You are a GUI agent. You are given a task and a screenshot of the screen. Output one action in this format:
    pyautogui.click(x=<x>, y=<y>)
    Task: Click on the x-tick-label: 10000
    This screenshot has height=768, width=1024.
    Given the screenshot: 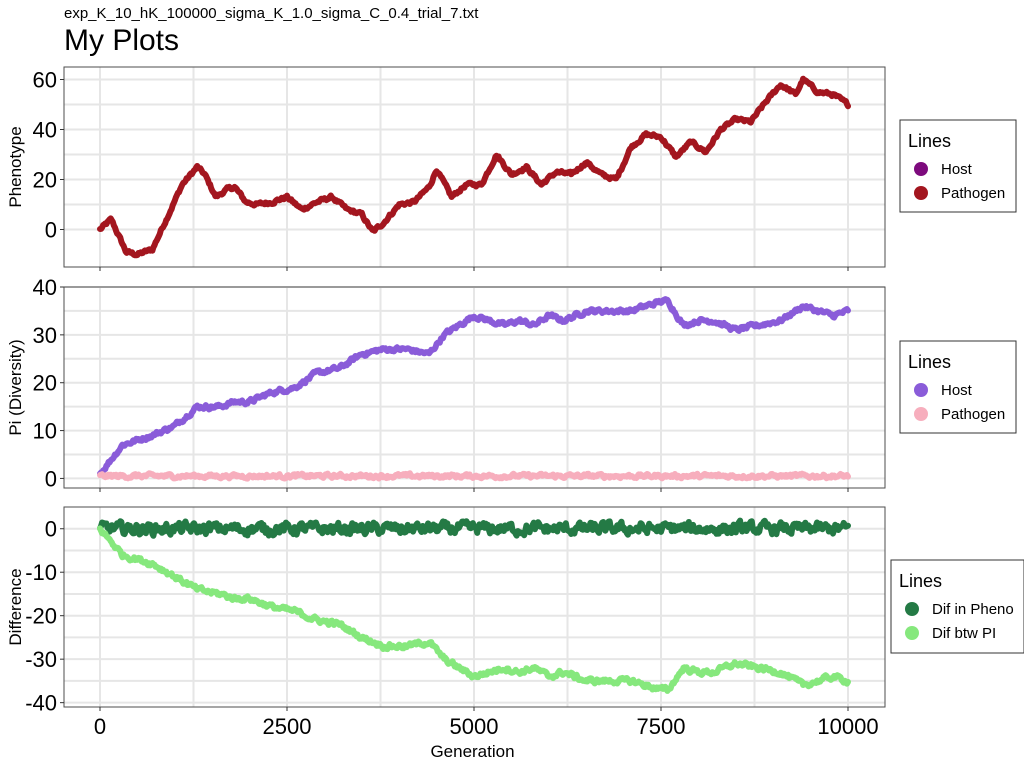 What is the action you would take?
    pyautogui.click(x=847, y=726)
    